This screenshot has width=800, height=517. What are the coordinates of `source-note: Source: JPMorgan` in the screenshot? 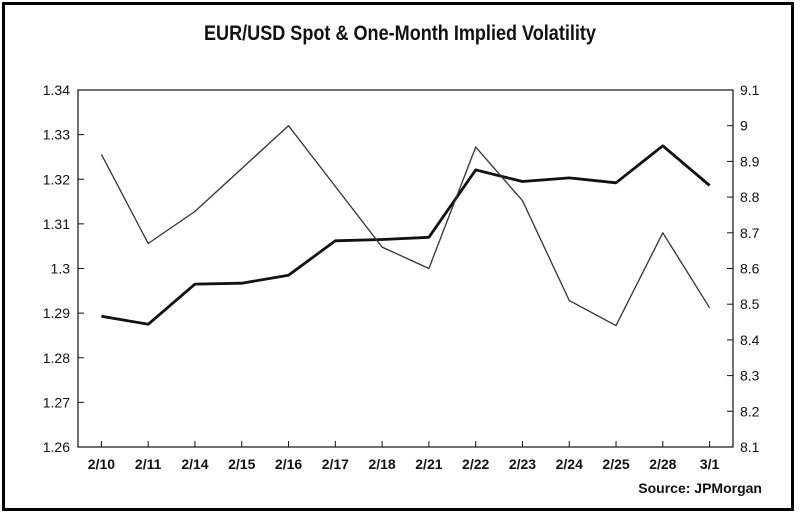 It's located at (700, 488).